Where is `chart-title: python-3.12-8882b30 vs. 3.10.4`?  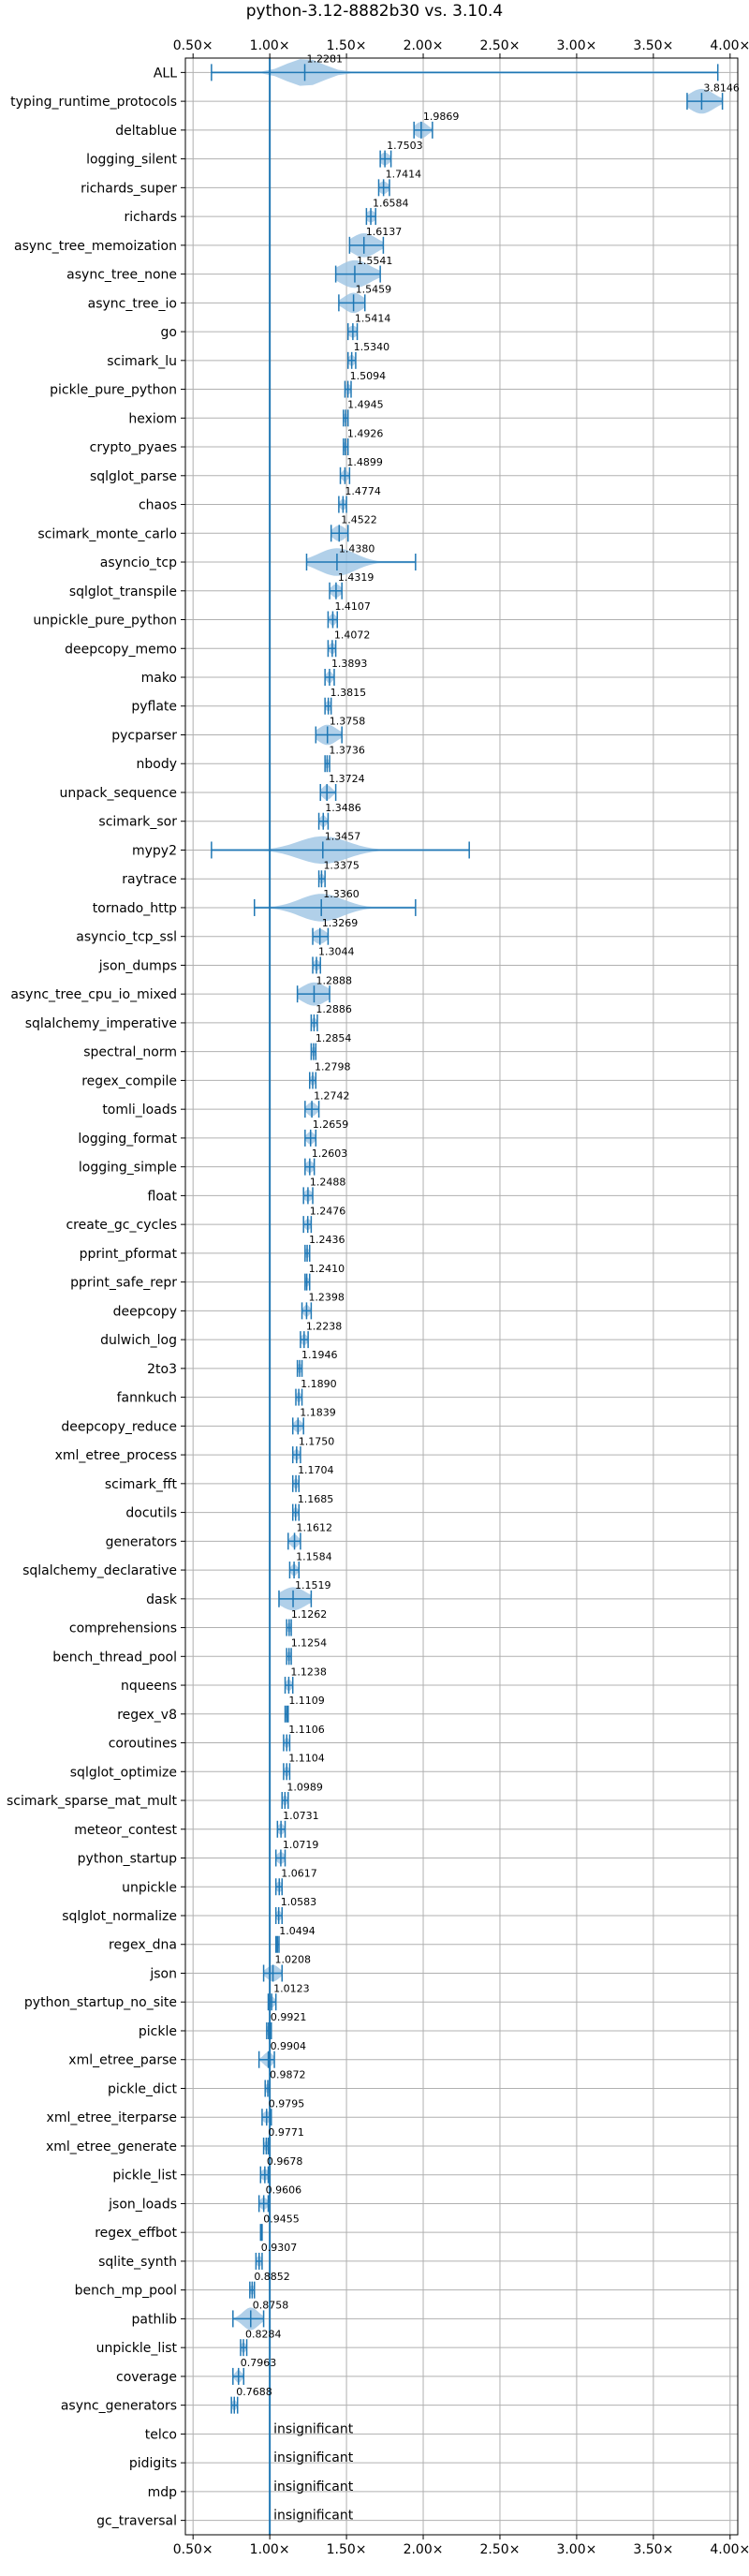 chart-title: python-3.12-8882b30 vs. 3.10.4 is located at coordinates (374, 12).